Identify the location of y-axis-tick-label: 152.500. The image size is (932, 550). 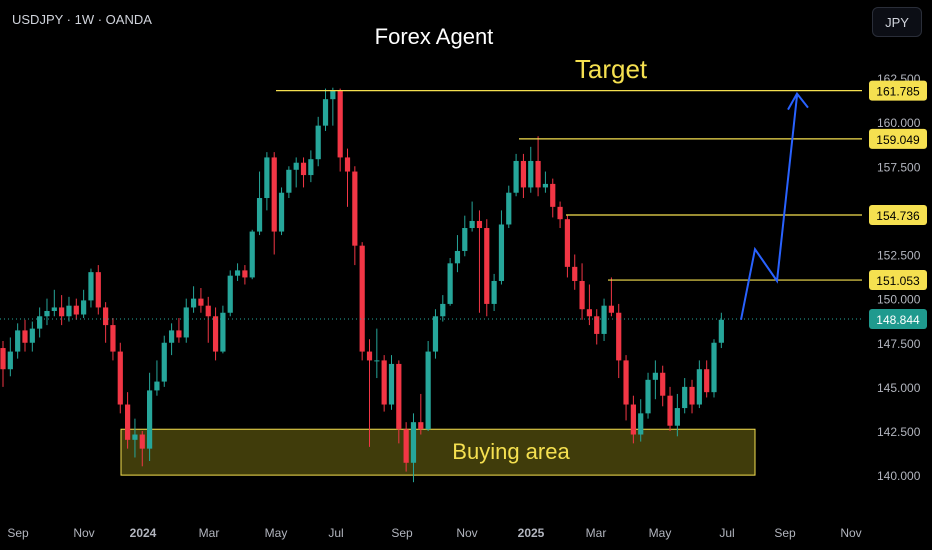
(899, 256).